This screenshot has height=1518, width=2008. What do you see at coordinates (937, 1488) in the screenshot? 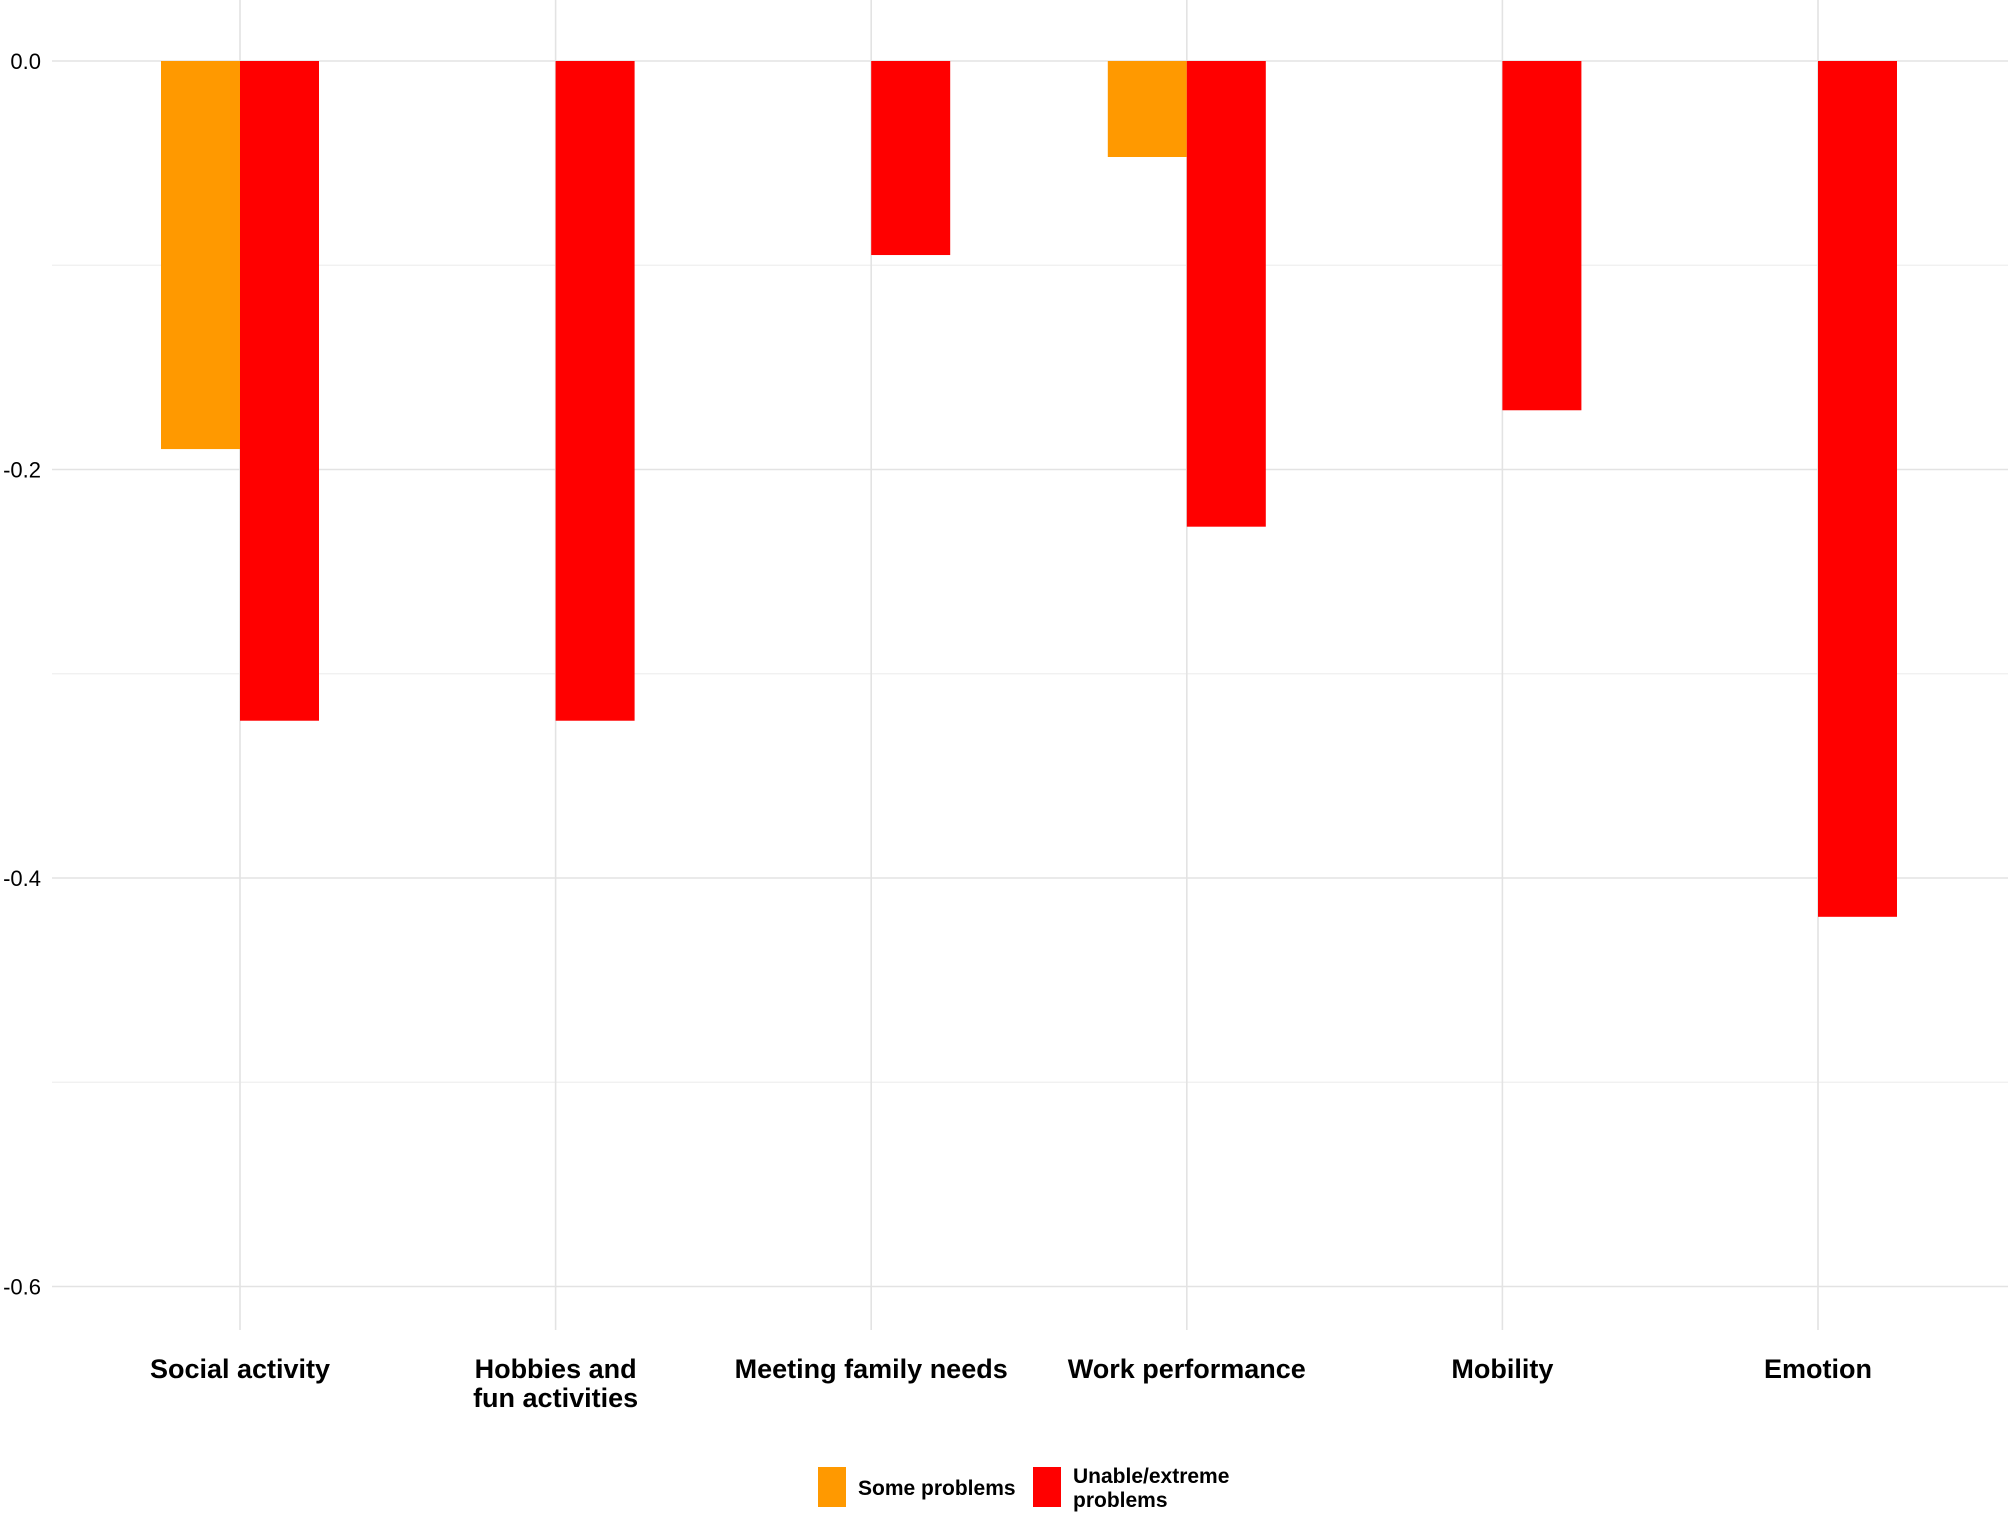
I see `legend-label: Some problems` at bounding box center [937, 1488].